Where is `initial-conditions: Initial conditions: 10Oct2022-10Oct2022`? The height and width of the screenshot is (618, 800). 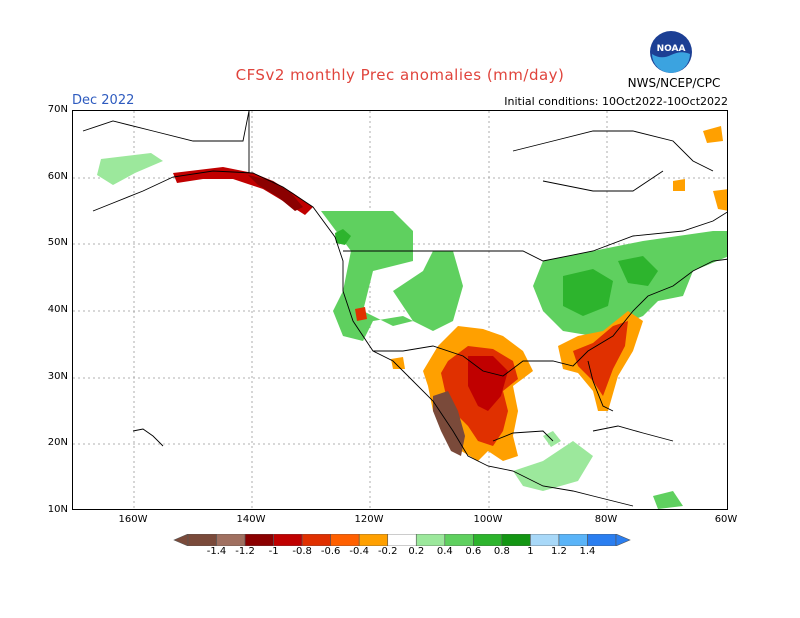
initial-conditions: Initial conditions: 10Oct2022-10Oct2022 is located at coordinates (616, 101).